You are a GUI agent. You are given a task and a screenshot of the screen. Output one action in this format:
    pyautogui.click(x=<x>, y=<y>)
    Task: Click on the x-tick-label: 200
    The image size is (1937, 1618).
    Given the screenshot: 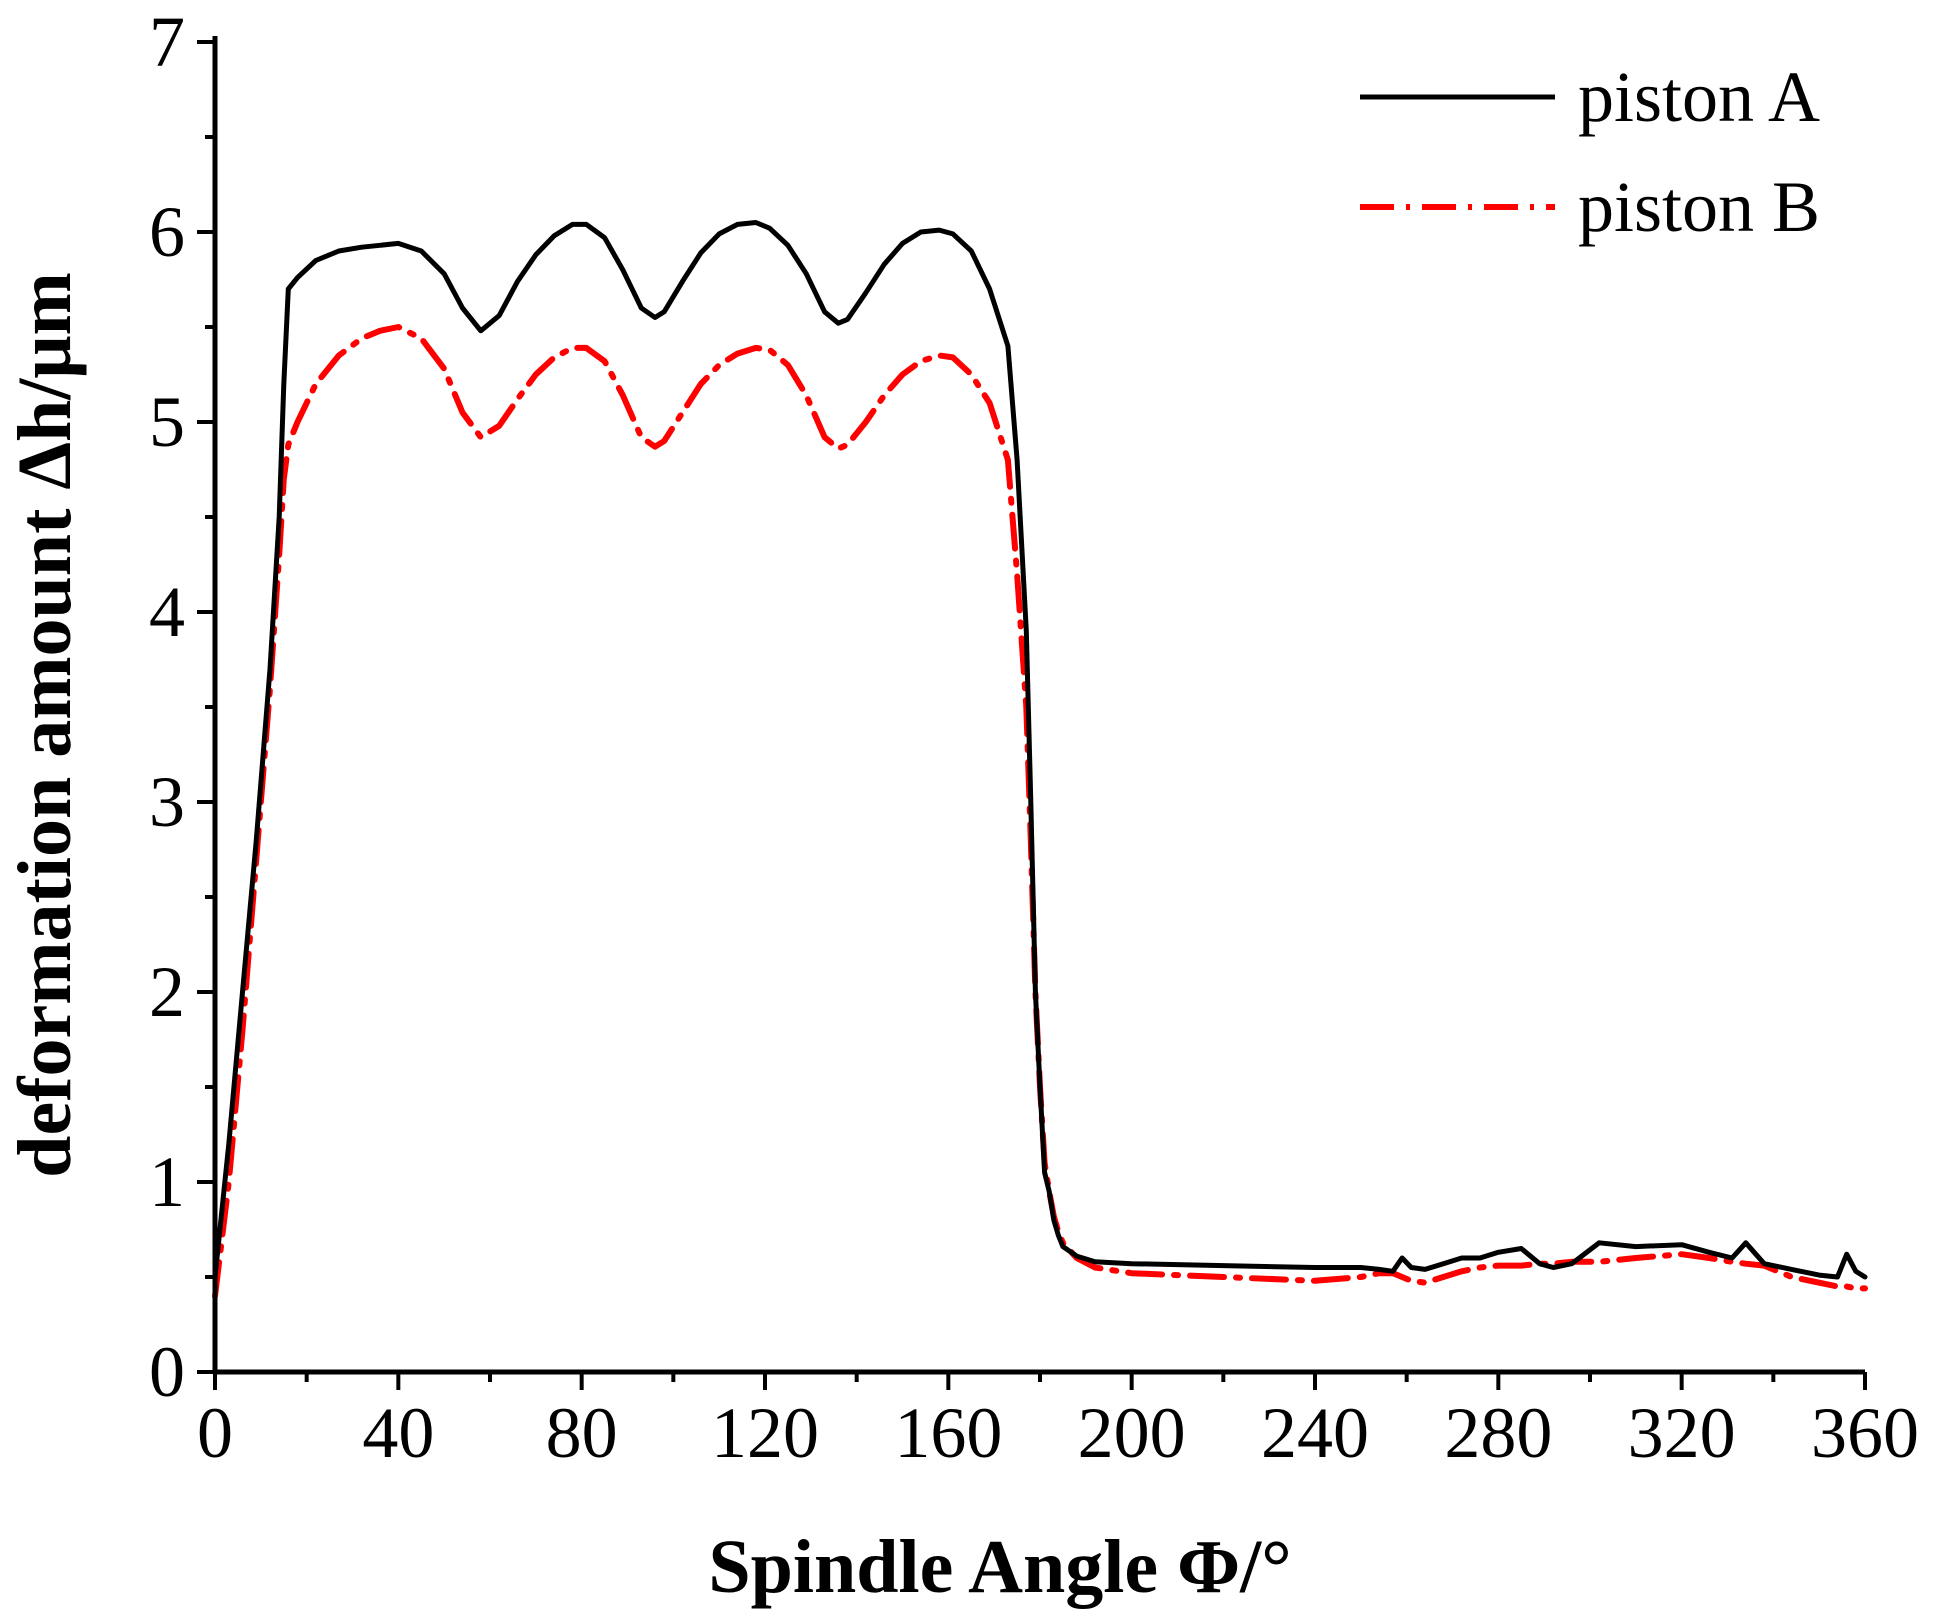 What is the action you would take?
    pyautogui.click(x=1132, y=1433)
    